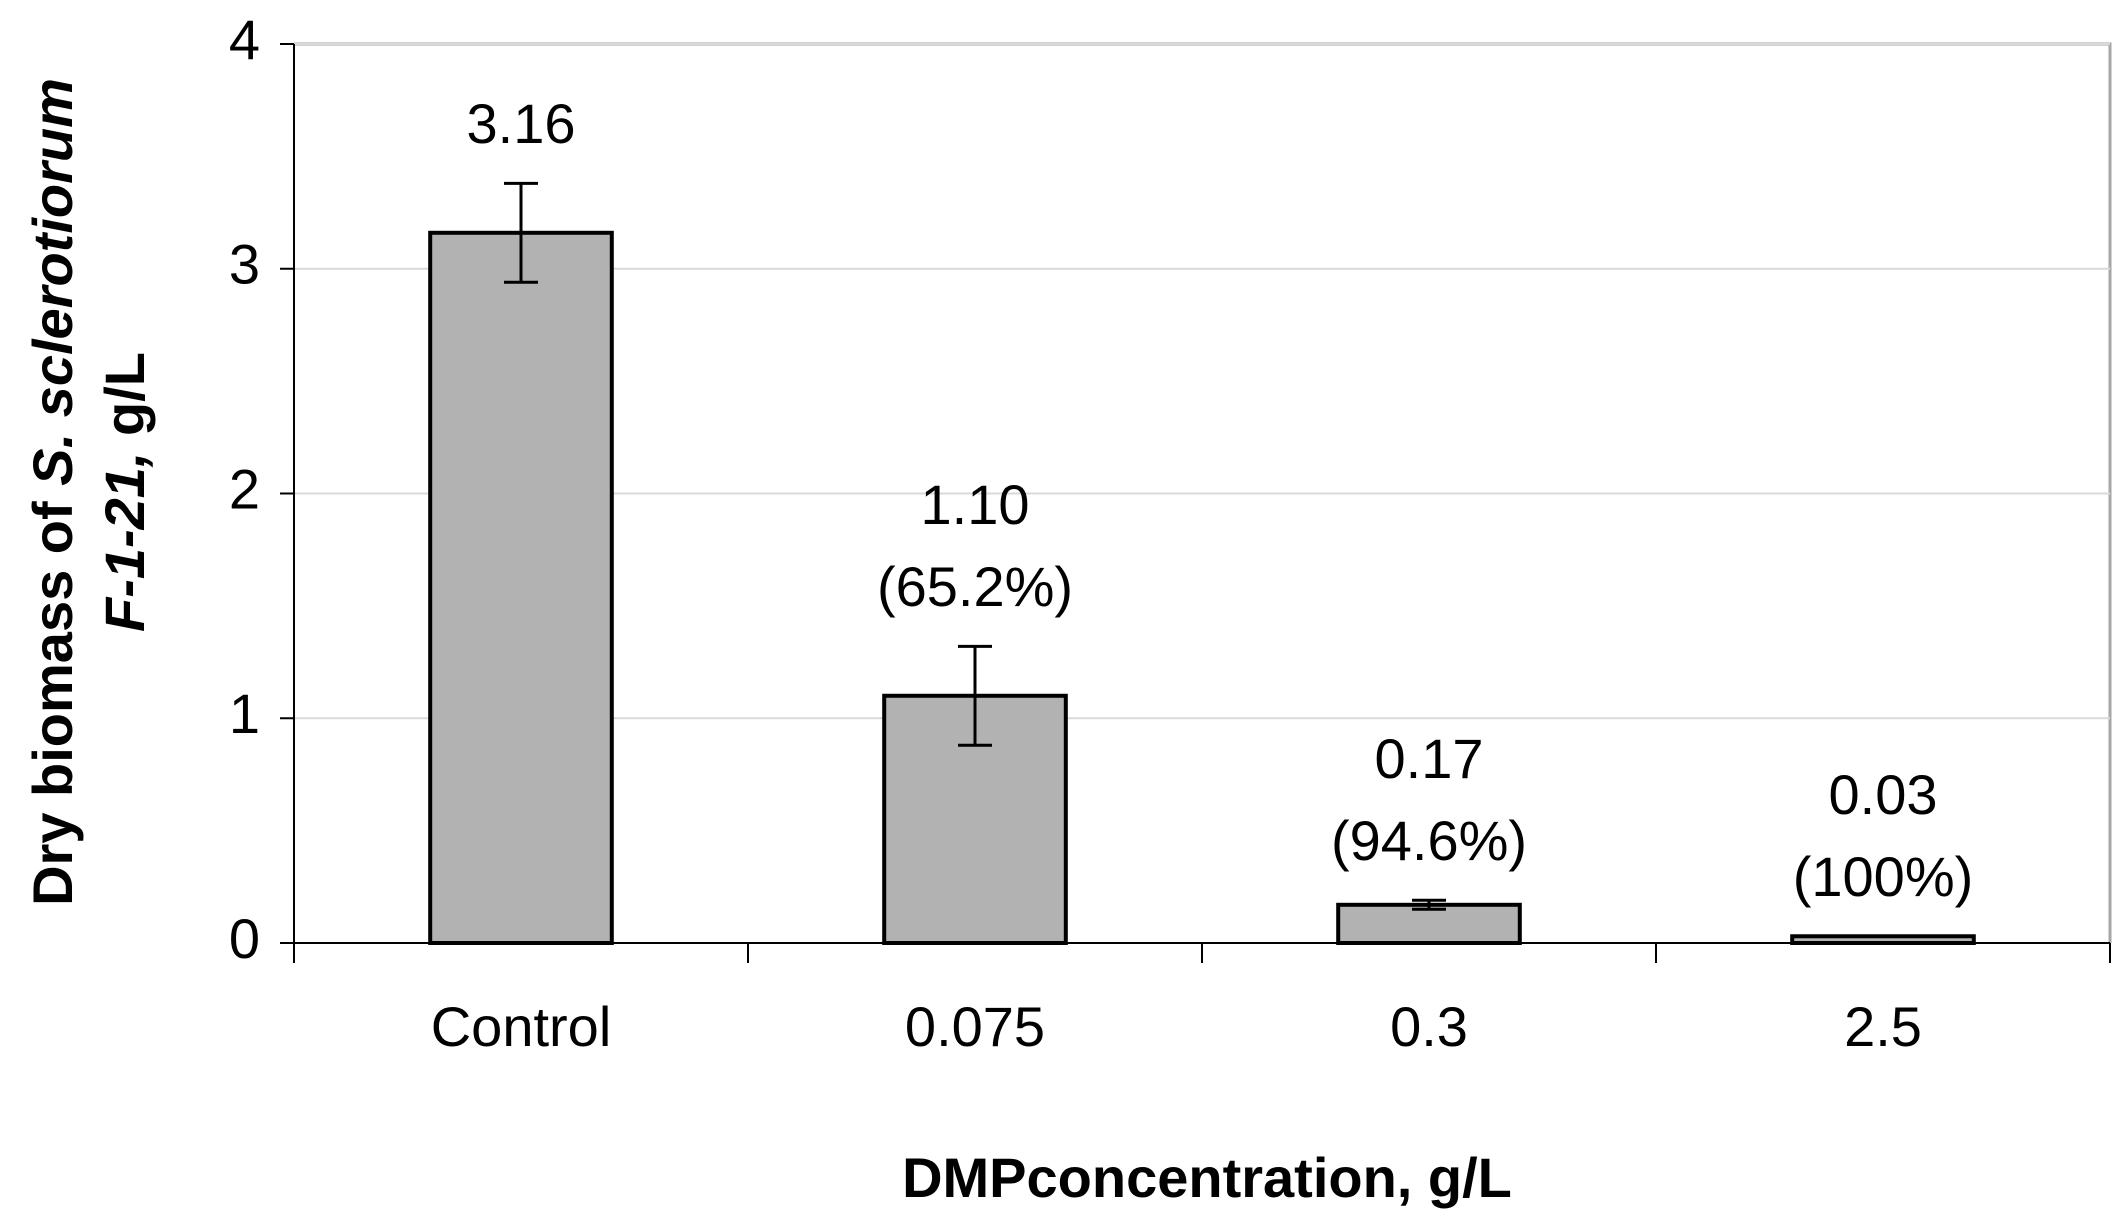 The height and width of the screenshot is (1222, 2120). I want to click on y-tick-label: 0, so click(244, 938).